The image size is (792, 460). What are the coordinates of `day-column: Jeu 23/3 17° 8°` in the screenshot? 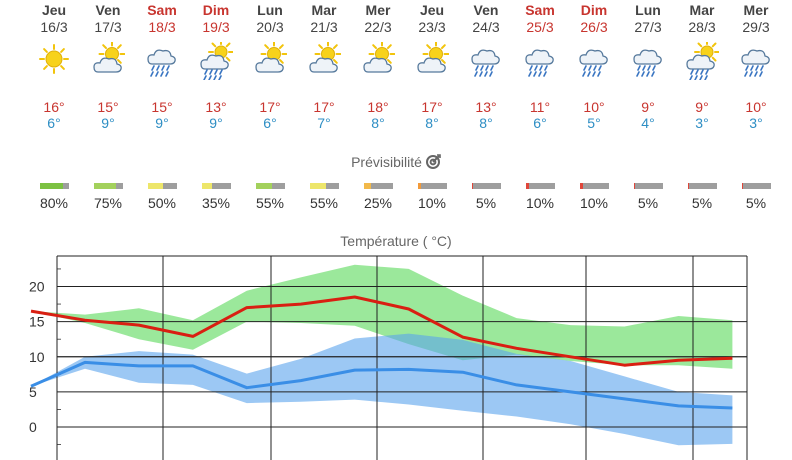 It's located at (432, 70).